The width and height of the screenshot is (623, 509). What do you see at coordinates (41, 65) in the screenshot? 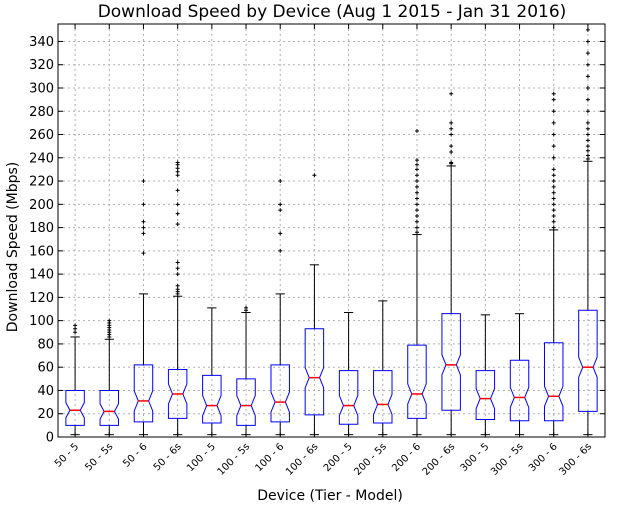
I see `y-tick-label: 320` at bounding box center [41, 65].